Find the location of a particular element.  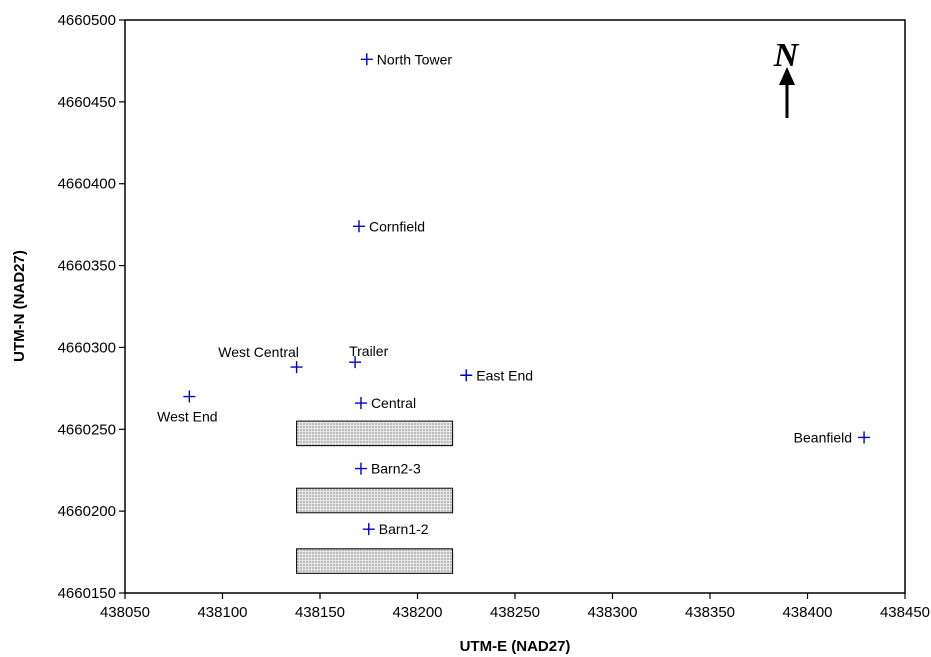

north-arrowhead-icon is located at coordinates (787, 76).